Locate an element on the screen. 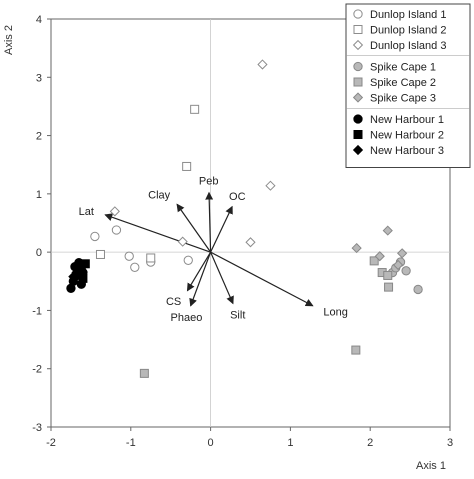 The image size is (474, 479). vector-cs-arrow is located at coordinates (199, 271).